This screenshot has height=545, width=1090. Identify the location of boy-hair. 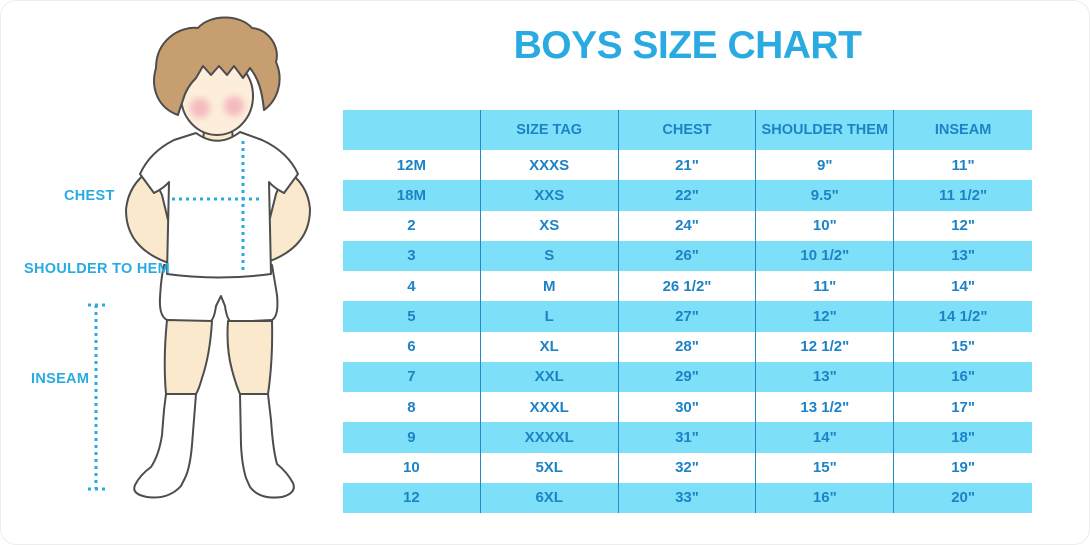
(217, 66).